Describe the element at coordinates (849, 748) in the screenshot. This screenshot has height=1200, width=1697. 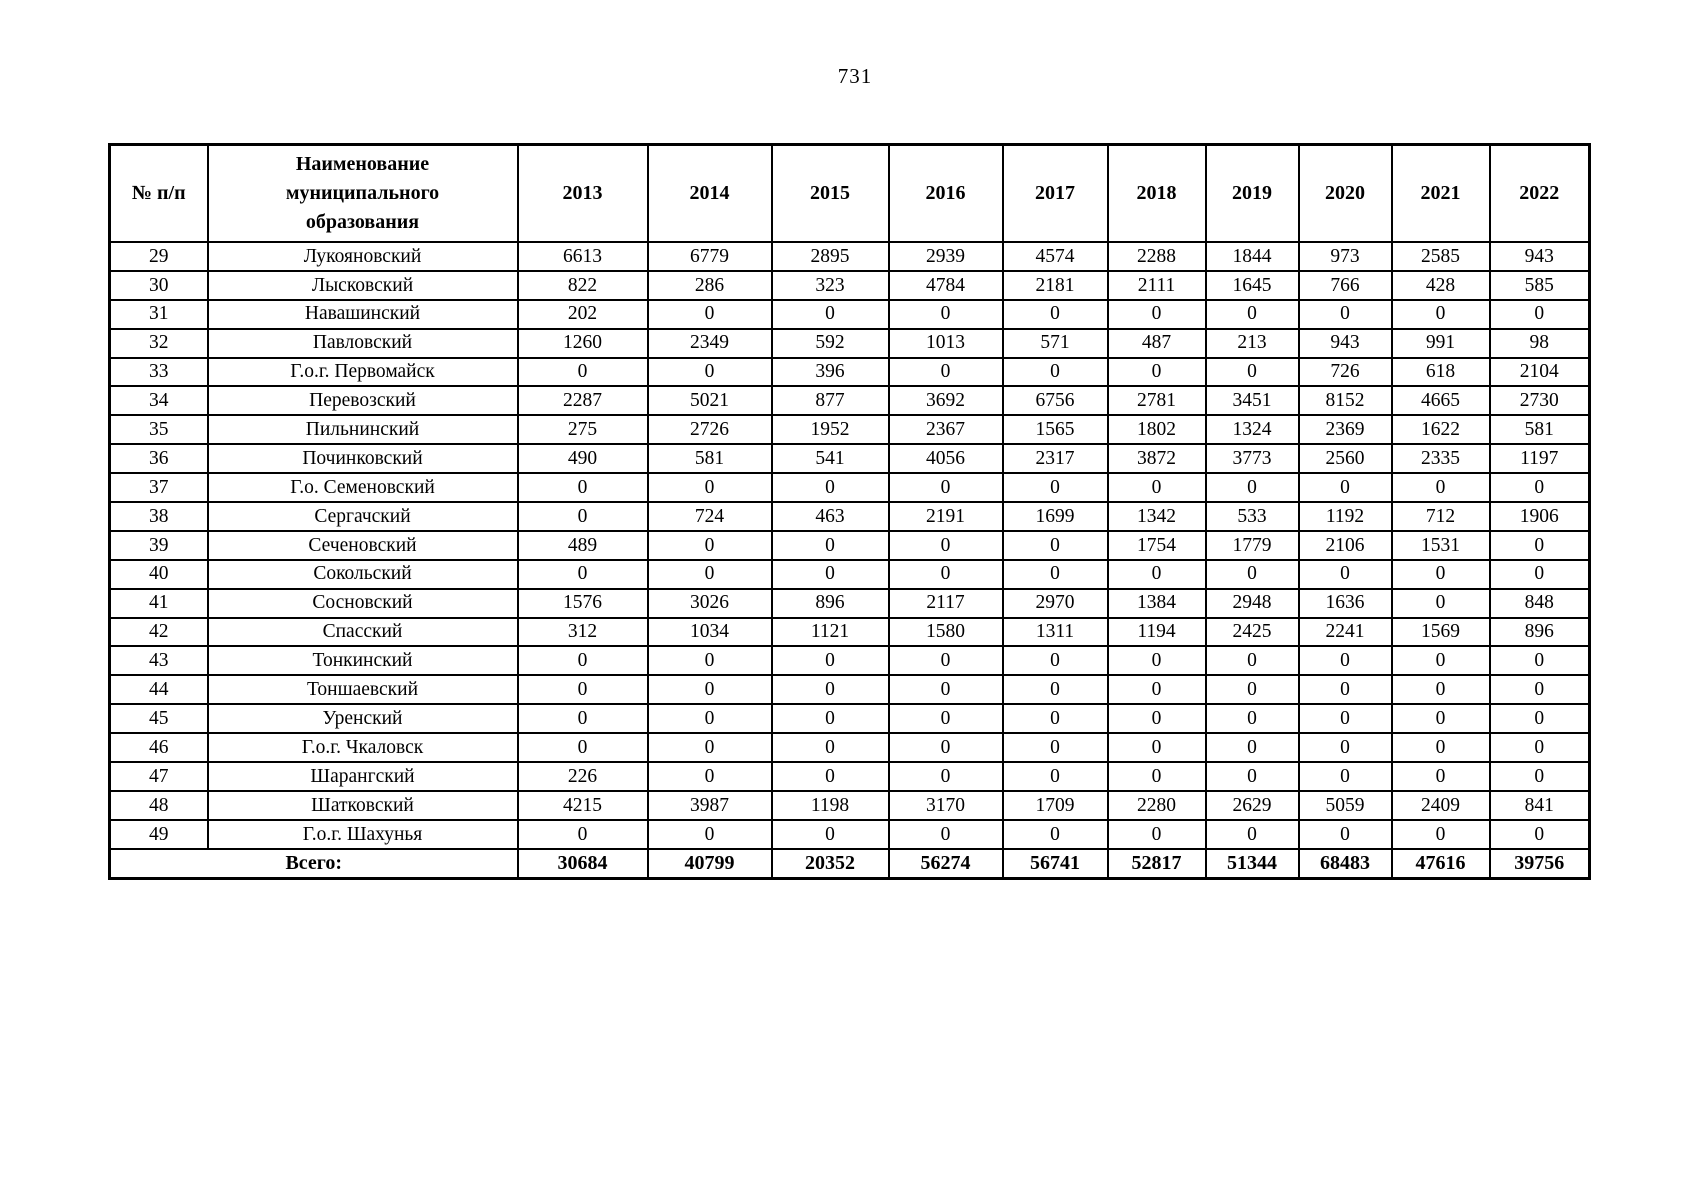
I see `table-row: 46 Г.о.г. Чкаловск 0 0 0 0 0 0 0 0 0 0` at that location.